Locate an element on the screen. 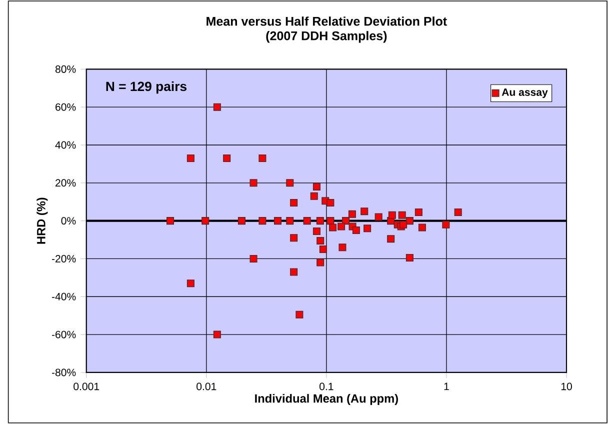 The image size is (608, 424). y-tick-label: 40% is located at coordinates (65, 145).